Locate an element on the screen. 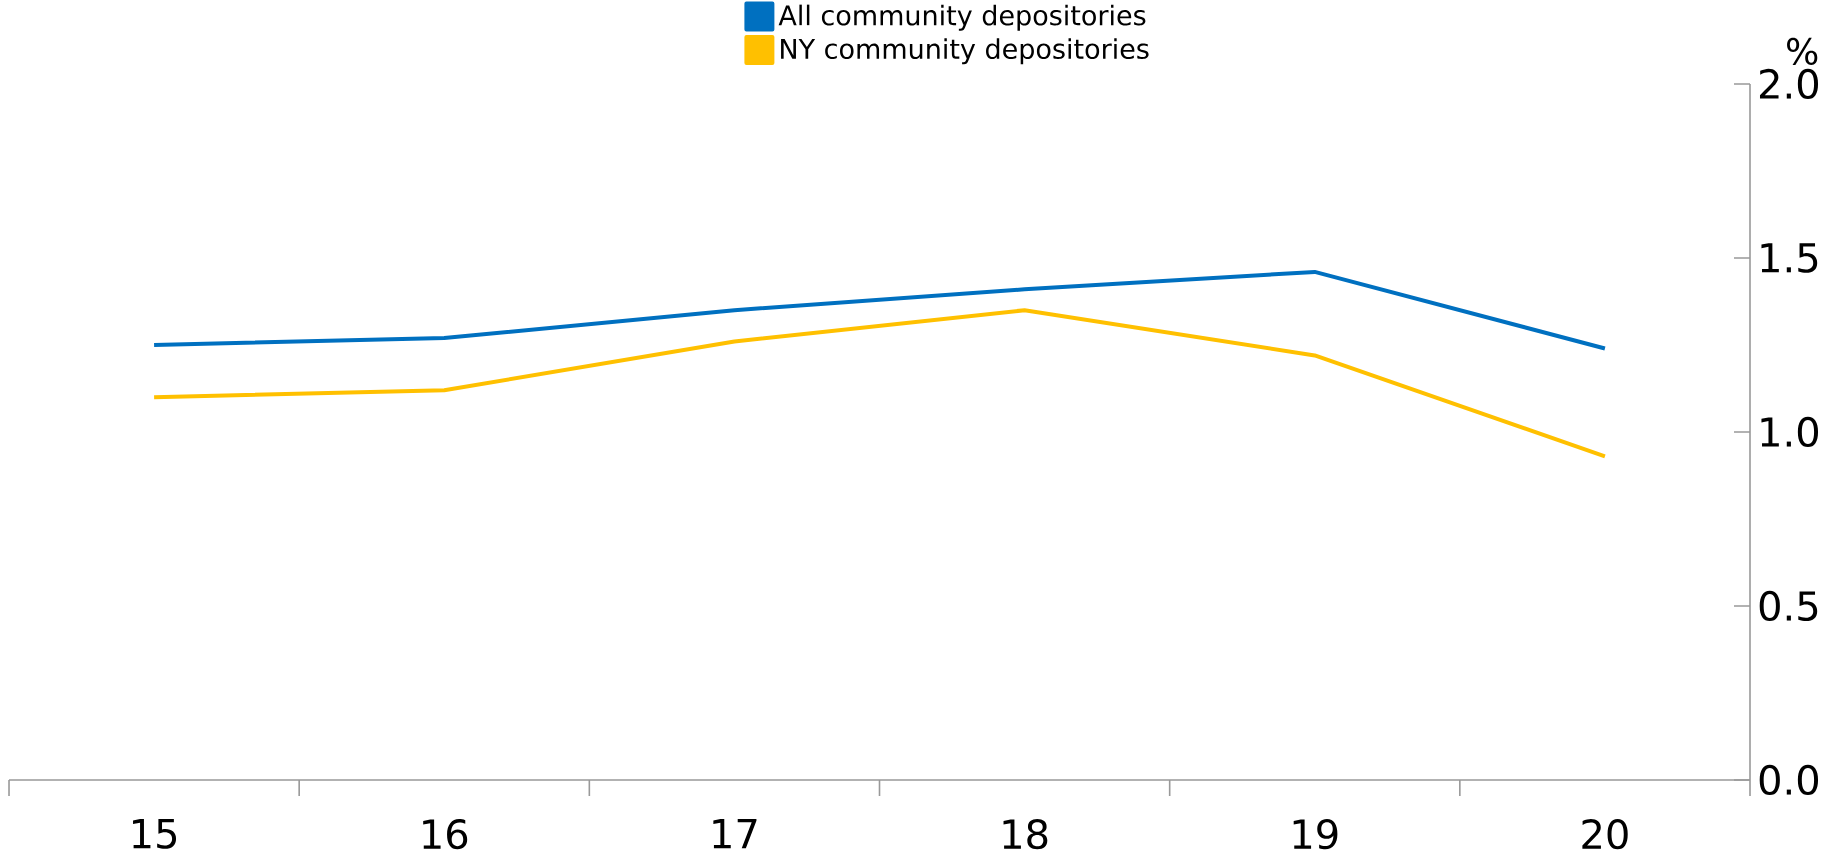 Image resolution: width=1845 pixels, height=865 pixels. y-tick-label: 1.5 is located at coordinates (1789, 258).